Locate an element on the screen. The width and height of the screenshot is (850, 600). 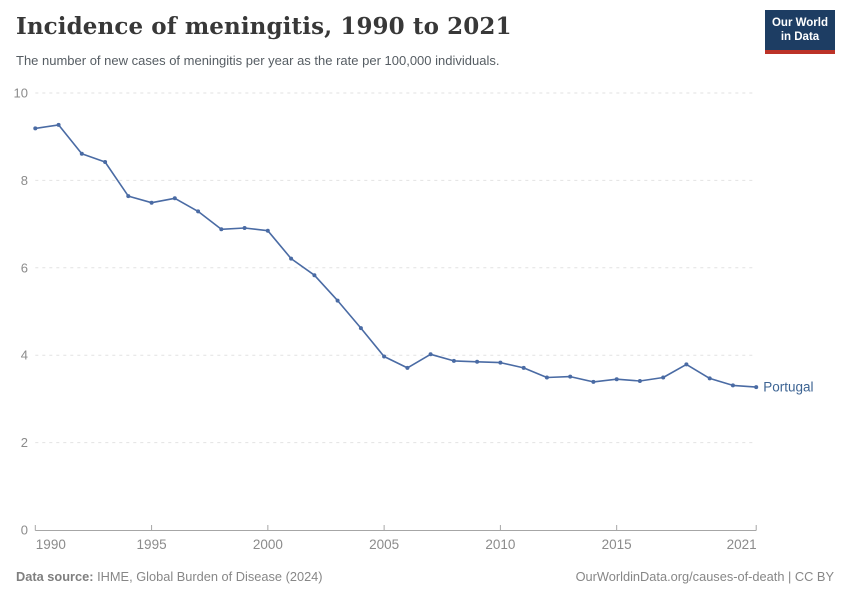
x-axis-tick-label: 2021 is located at coordinates (742, 544).